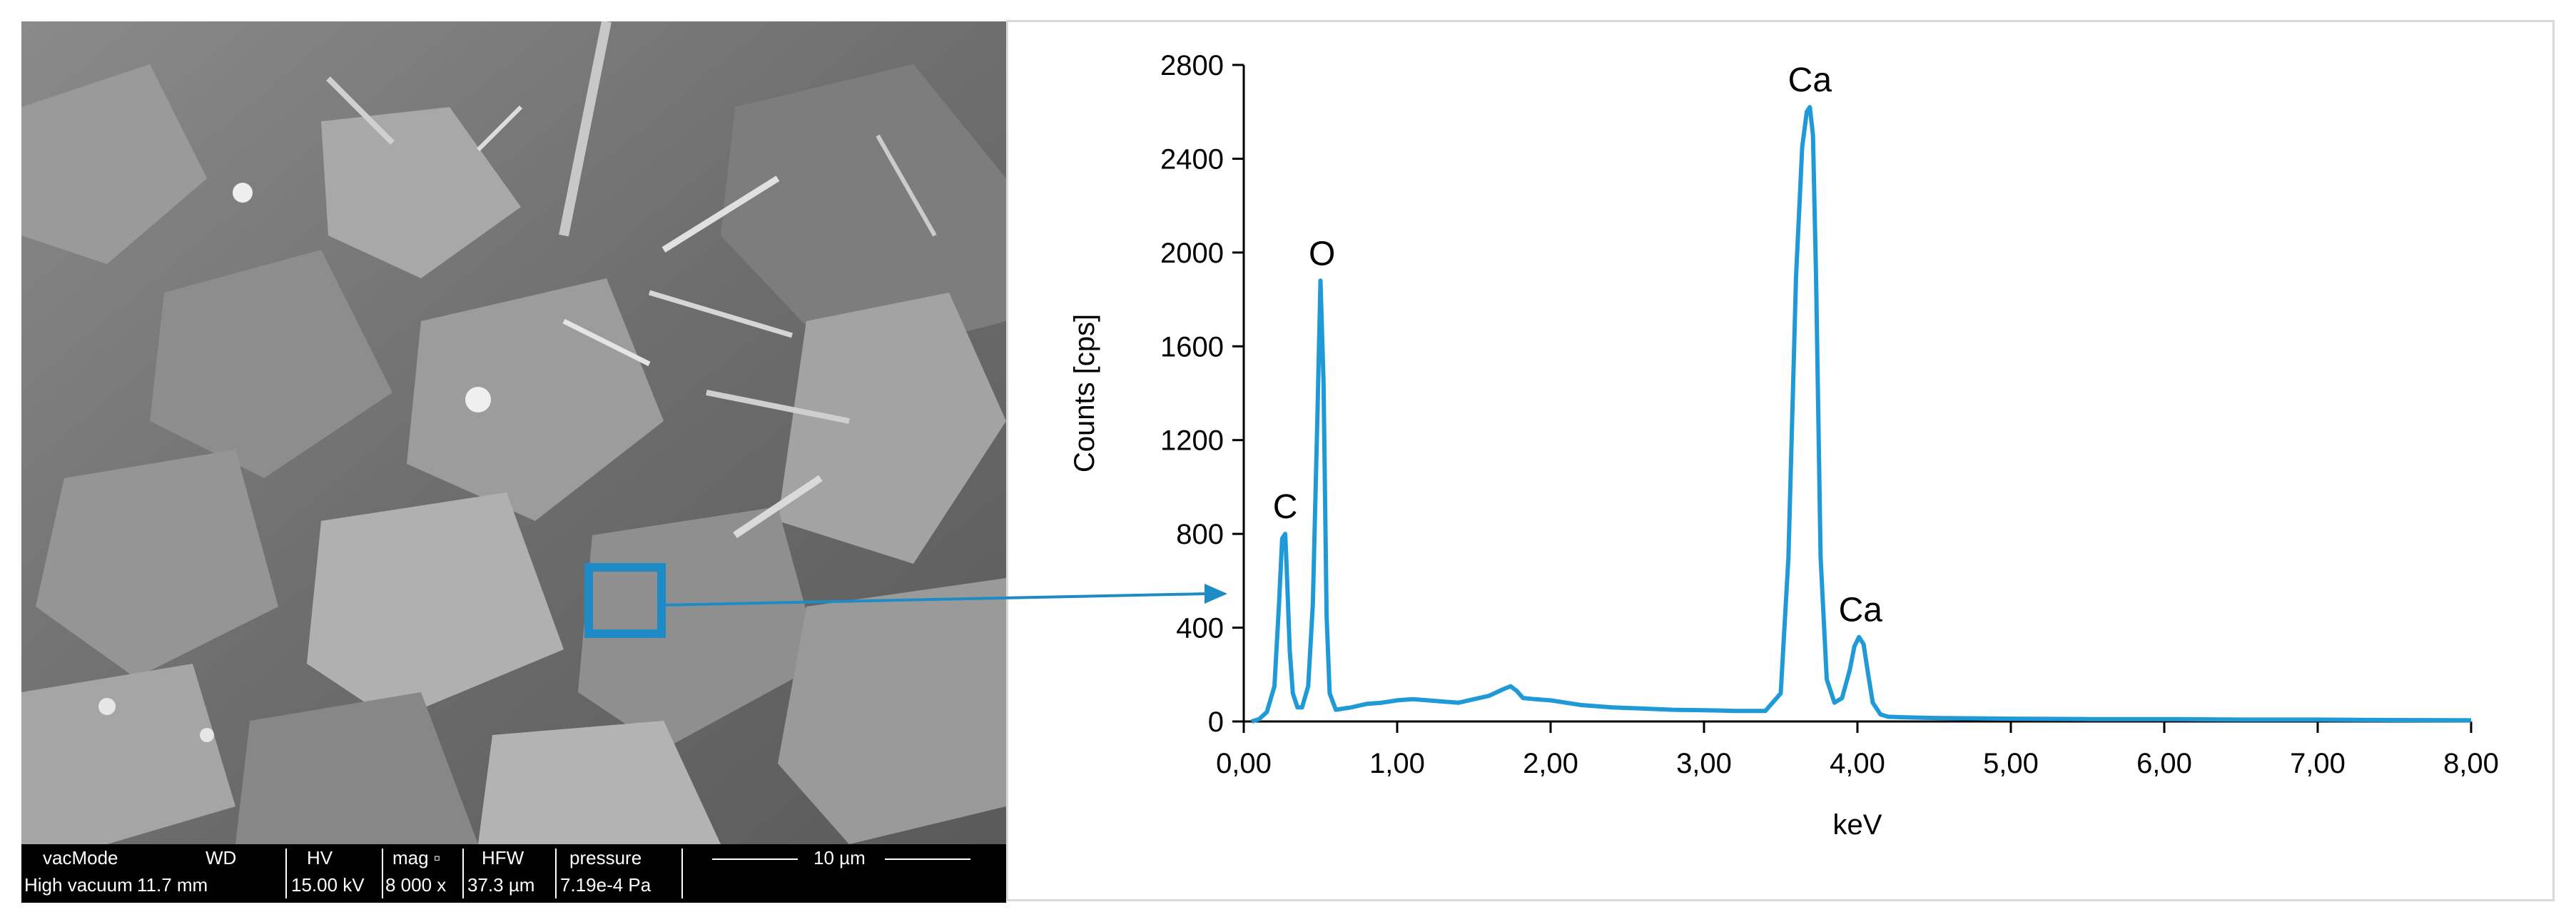 The image size is (2576, 922). What do you see at coordinates (1200, 534) in the screenshot?
I see `y-tick-label: 800` at bounding box center [1200, 534].